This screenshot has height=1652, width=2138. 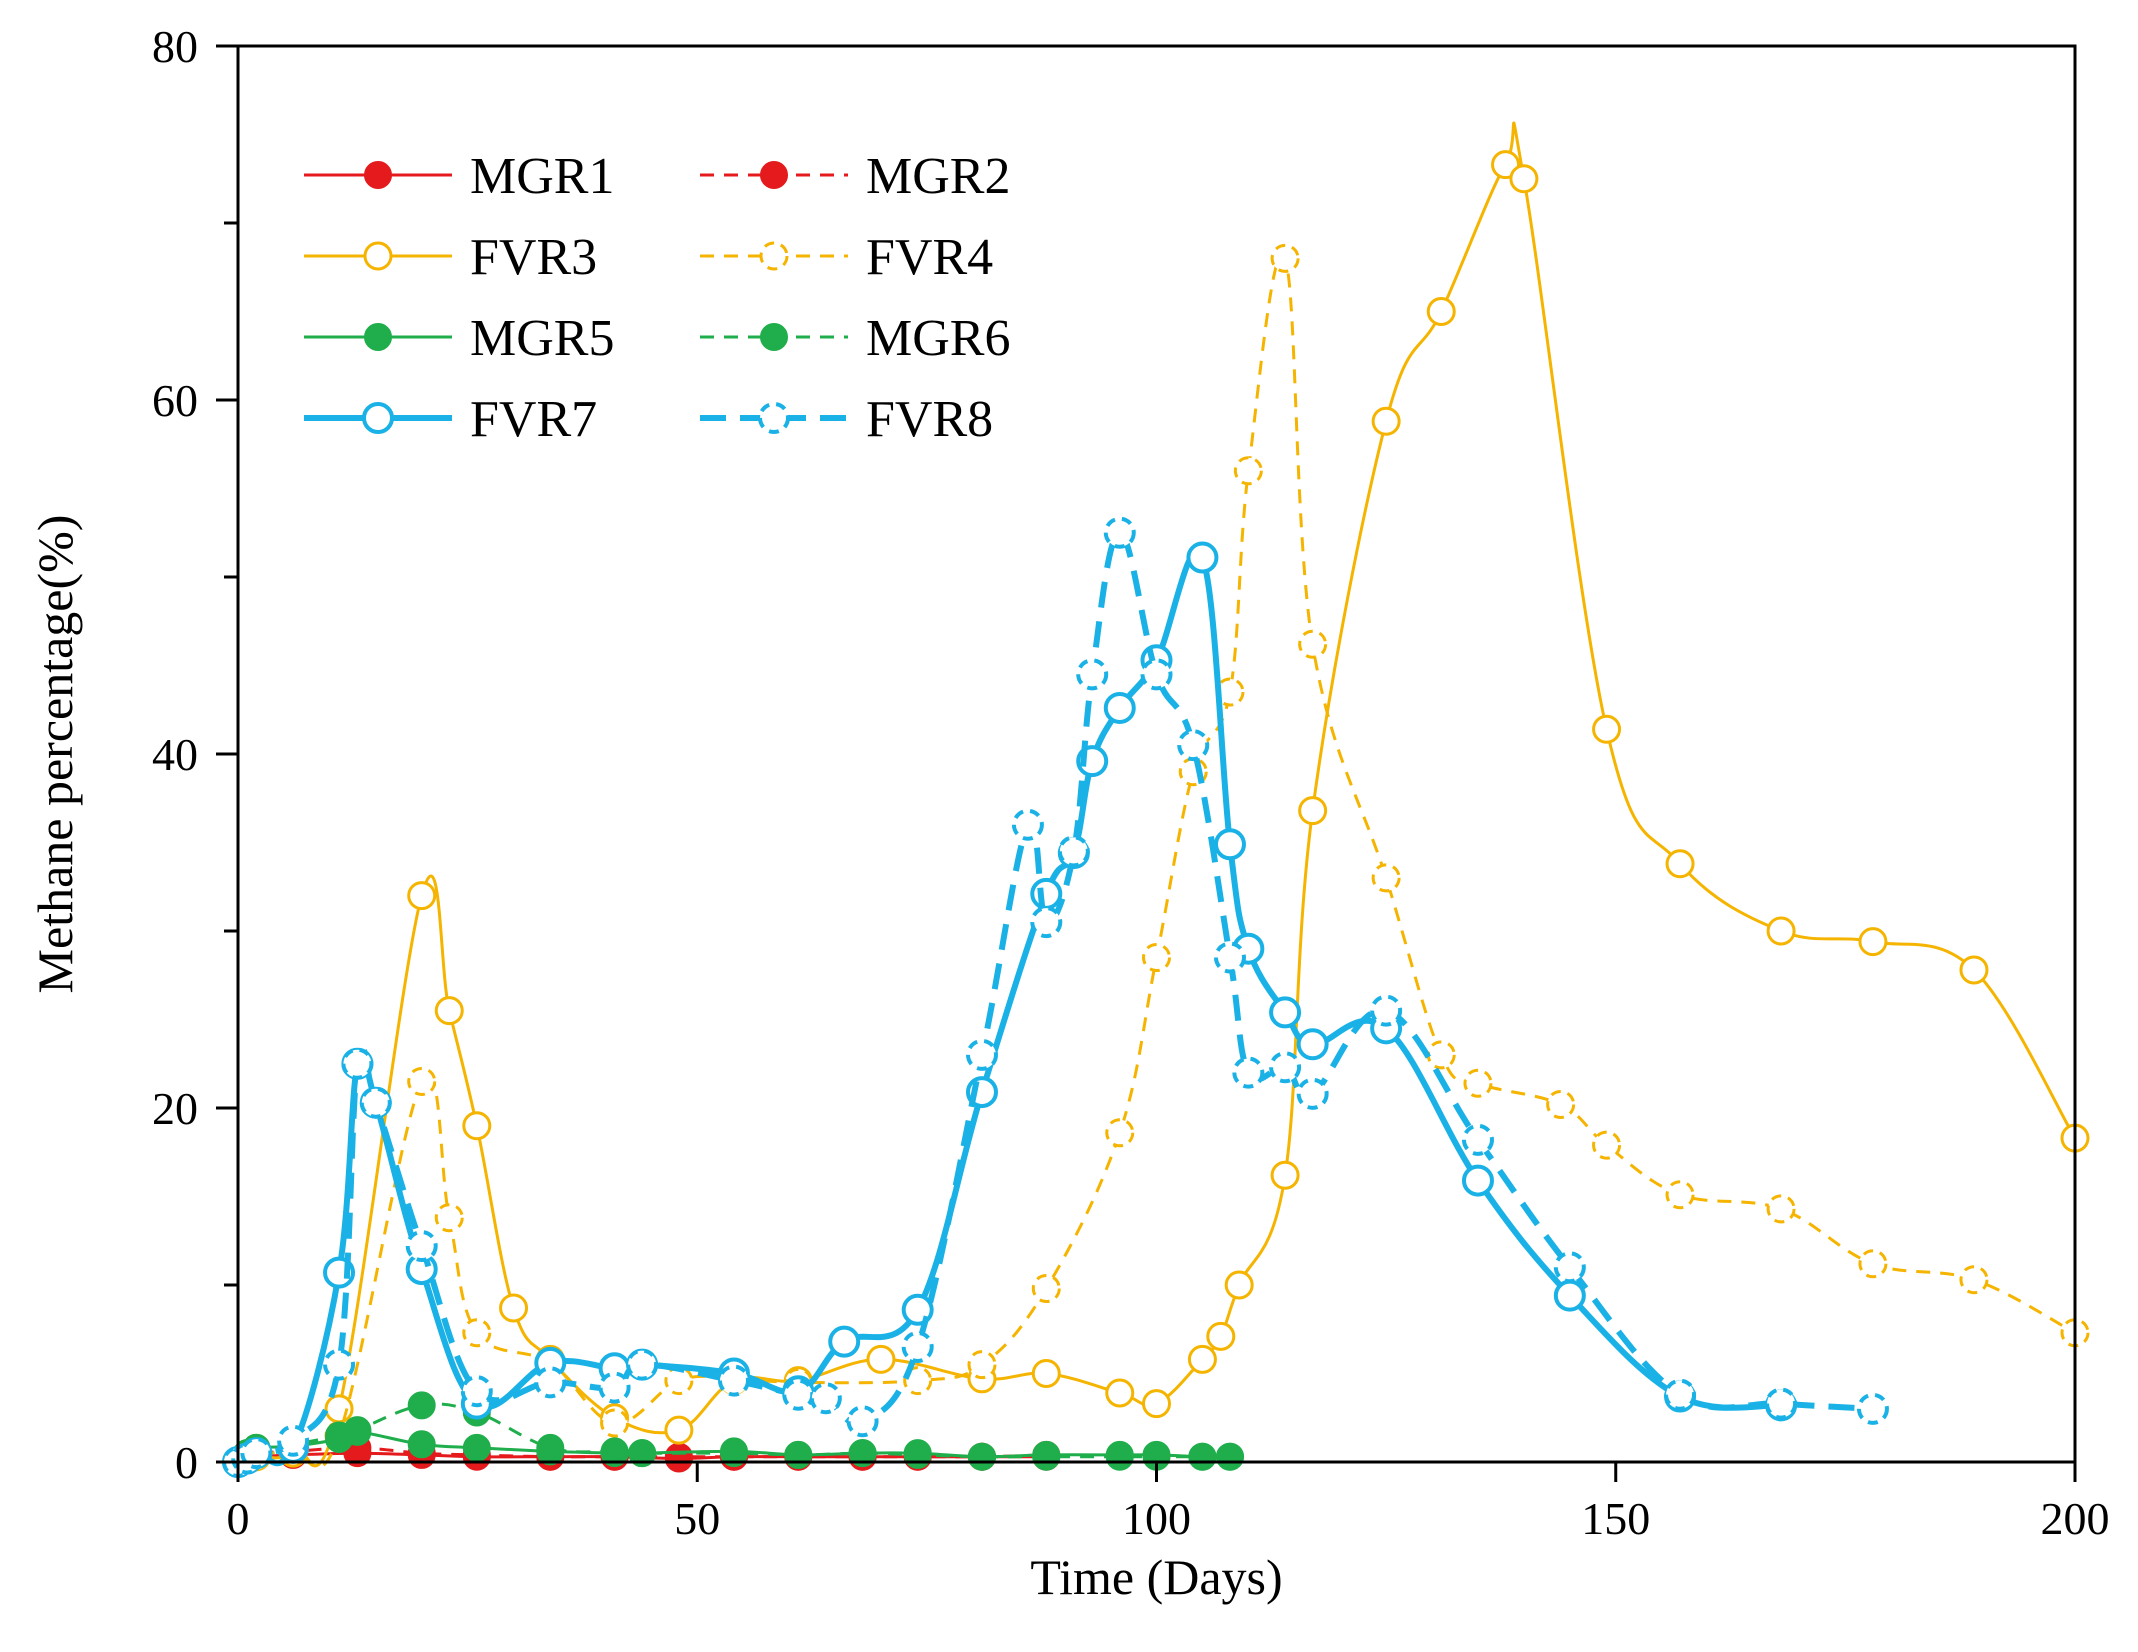 I want to click on y-axis-title: Methane percentage(%), so click(x=55, y=754).